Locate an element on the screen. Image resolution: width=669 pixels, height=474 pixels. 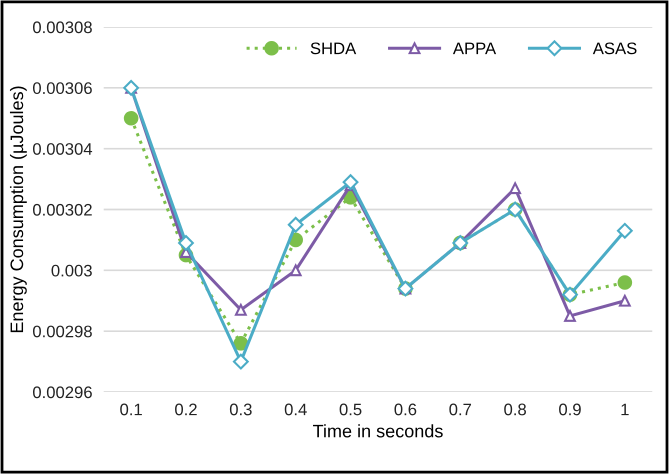
x-tick-label: 0.2 is located at coordinates (186, 410).